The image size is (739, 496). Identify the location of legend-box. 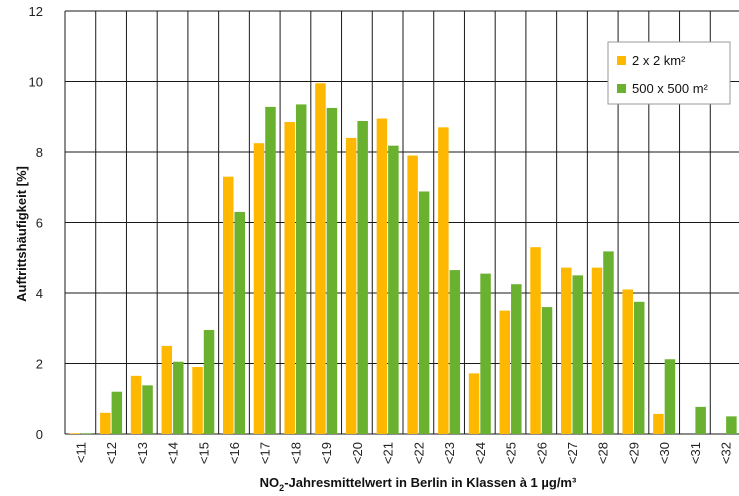
(669, 73).